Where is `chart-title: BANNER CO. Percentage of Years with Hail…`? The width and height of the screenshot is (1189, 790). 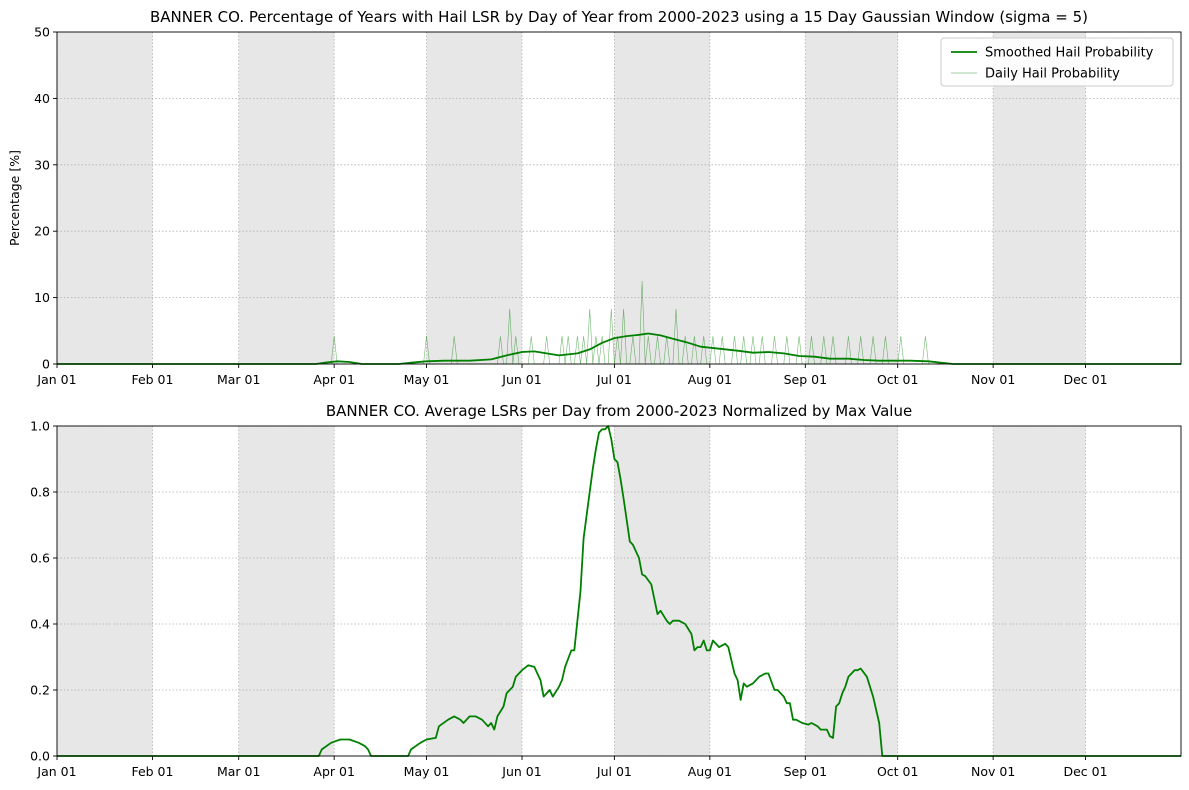 chart-title: BANNER CO. Percentage of Years with Hail… is located at coordinates (619, 17).